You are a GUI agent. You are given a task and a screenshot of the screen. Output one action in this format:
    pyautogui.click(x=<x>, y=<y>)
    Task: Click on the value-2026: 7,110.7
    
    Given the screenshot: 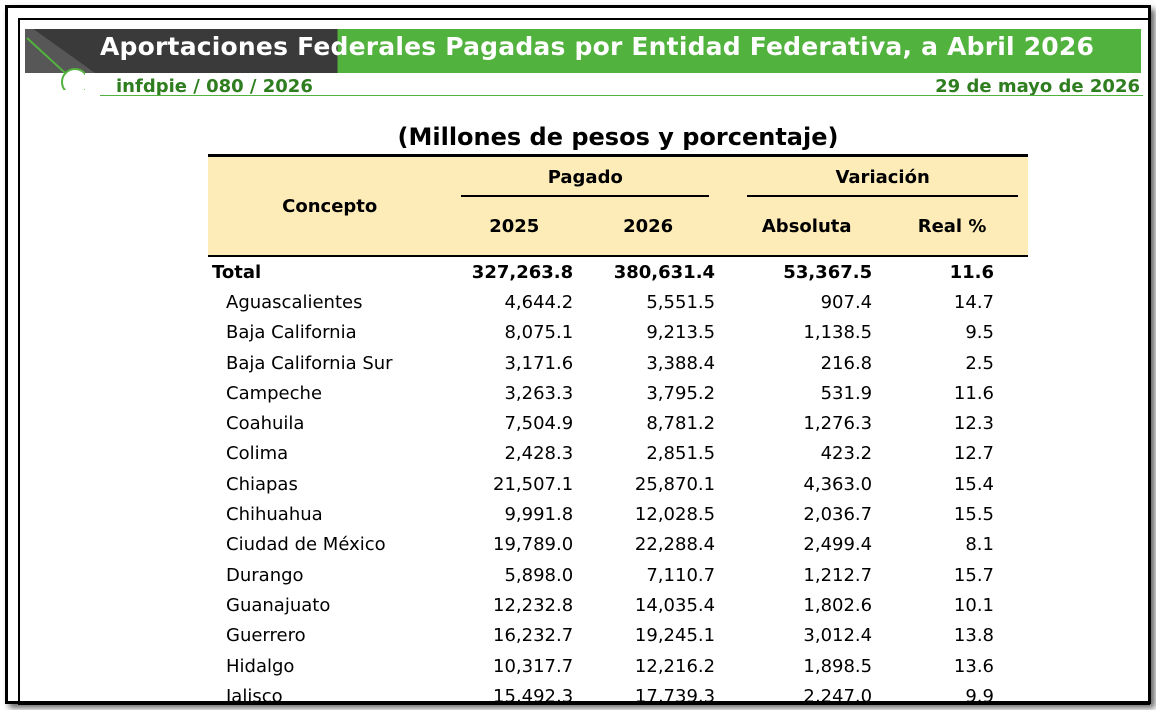 What is the action you would take?
    pyautogui.click(x=681, y=575)
    